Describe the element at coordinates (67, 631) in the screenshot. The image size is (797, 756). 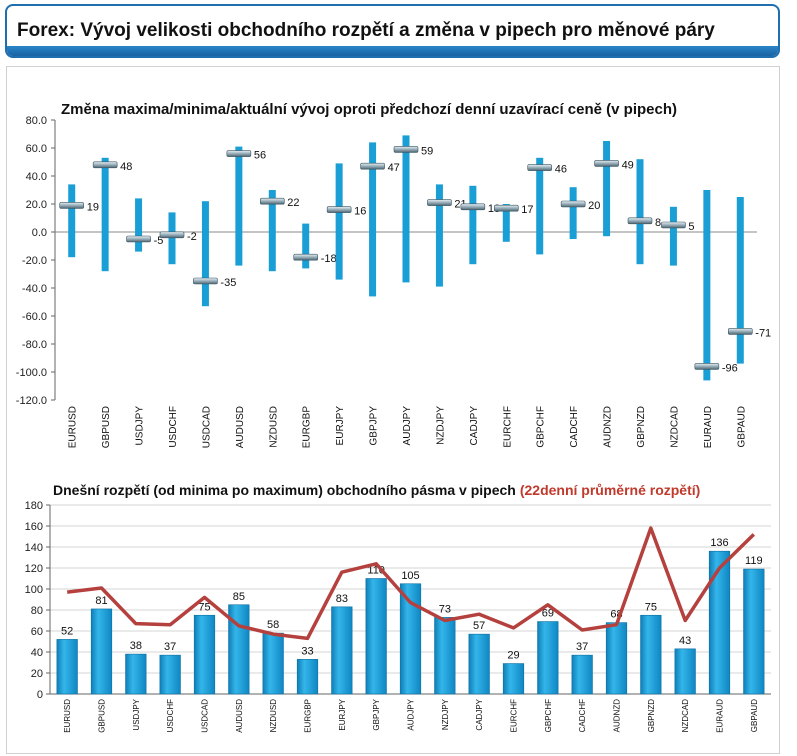
I see `bar-value-label: 52` at that location.